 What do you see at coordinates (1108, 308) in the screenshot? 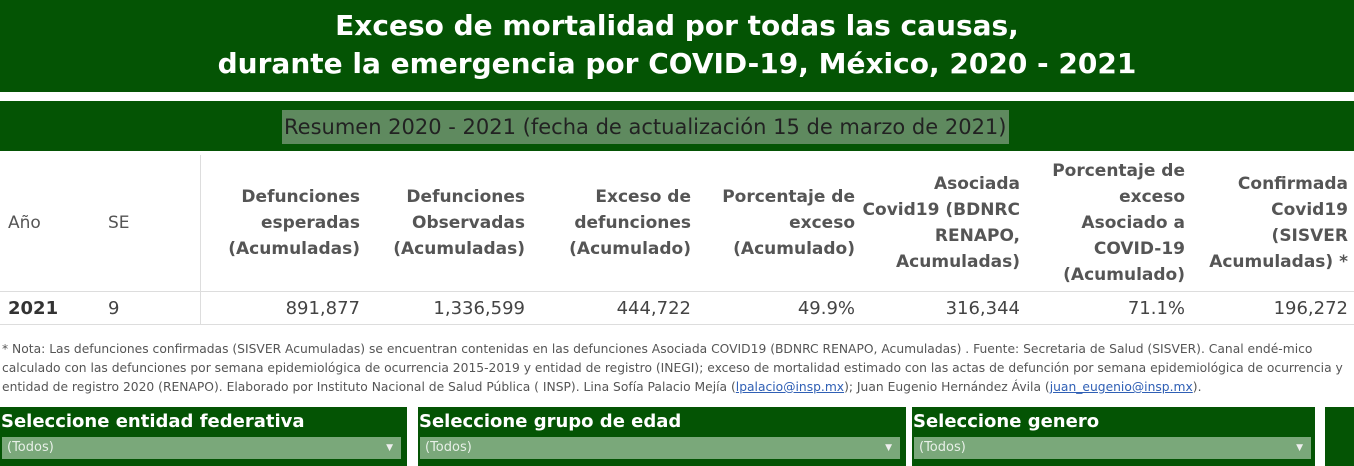
I see `cell-porcentaje-asociado: 71.1%` at bounding box center [1108, 308].